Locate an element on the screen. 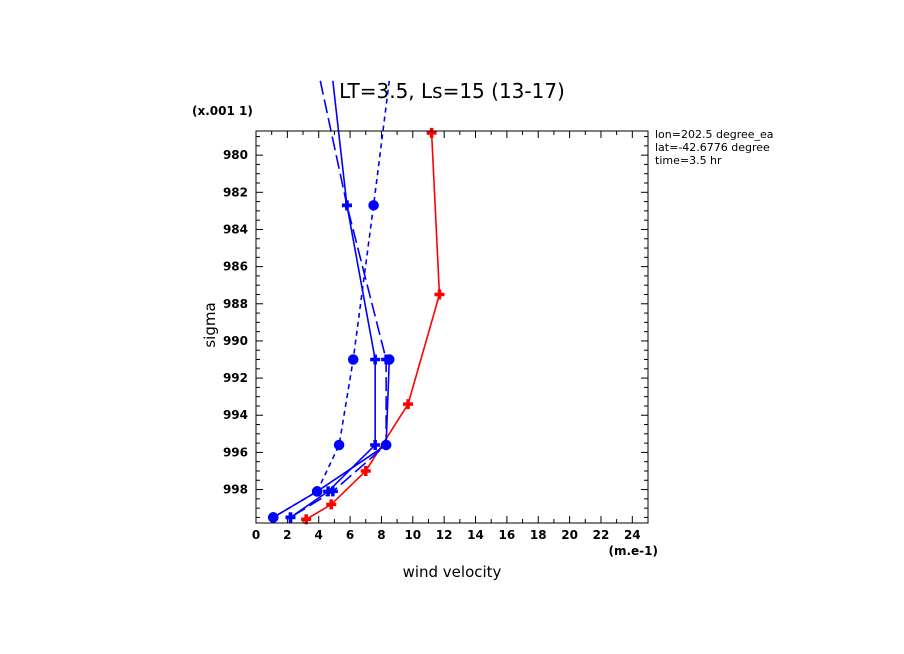 Image resolution: width=904 pixels, height=654 pixels. x-tick-label: 14 is located at coordinates (475, 535).